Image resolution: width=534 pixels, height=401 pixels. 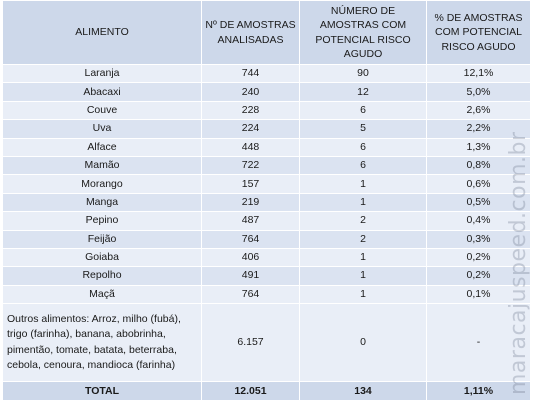 I want to click on cell-alimento: Mamão, so click(x=102, y=165).